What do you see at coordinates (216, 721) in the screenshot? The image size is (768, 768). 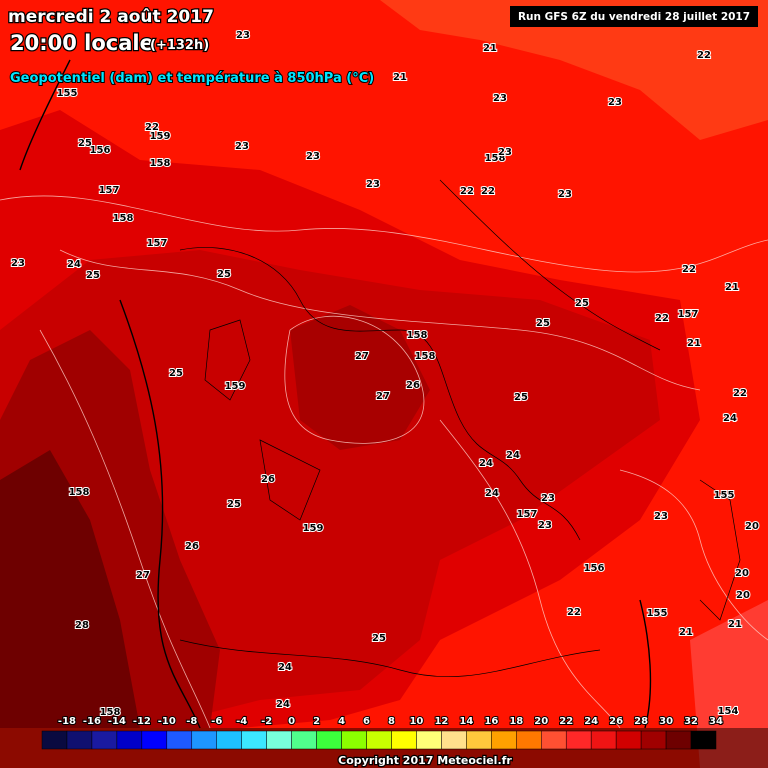 I see `legend-tick-label: -6` at bounding box center [216, 721].